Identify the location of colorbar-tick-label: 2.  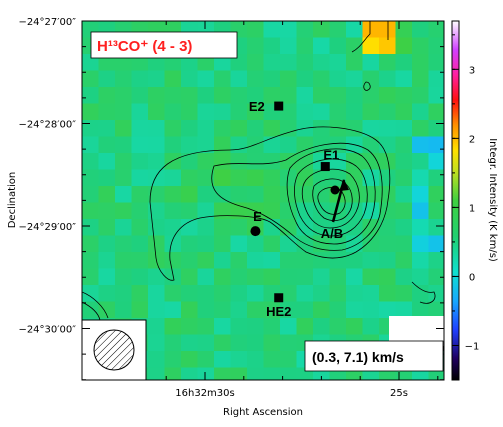
(472, 139).